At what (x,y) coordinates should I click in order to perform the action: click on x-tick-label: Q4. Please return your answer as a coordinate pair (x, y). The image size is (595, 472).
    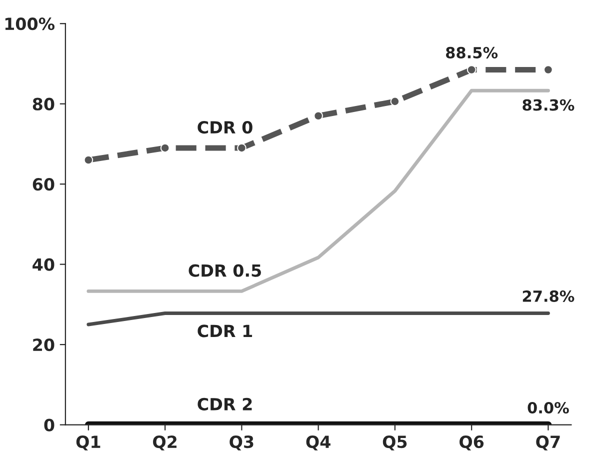
    Looking at the image, I should click on (318, 443).